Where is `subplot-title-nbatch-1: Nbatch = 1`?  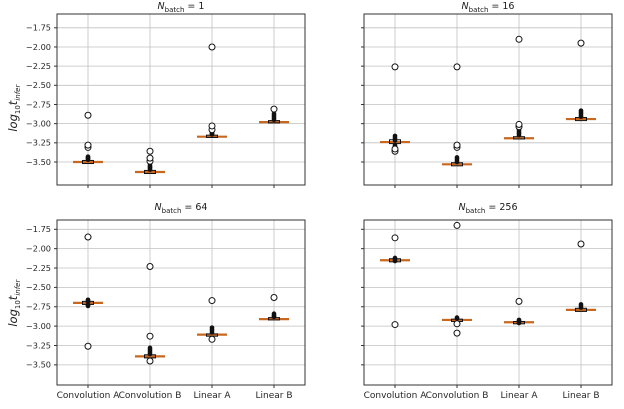 subplot-title-nbatch-1: Nbatch = 1 is located at coordinates (181, 7).